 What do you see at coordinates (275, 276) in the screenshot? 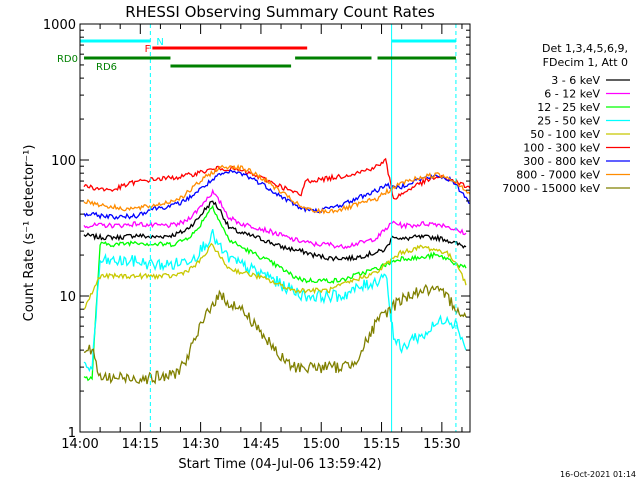
I see `series-line-50-100-keV` at bounding box center [275, 276].